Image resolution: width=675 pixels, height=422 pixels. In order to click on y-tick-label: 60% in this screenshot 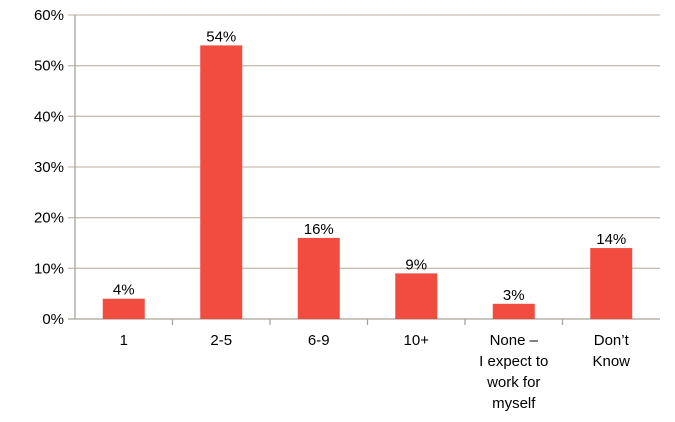, I will do `click(49, 15)`.